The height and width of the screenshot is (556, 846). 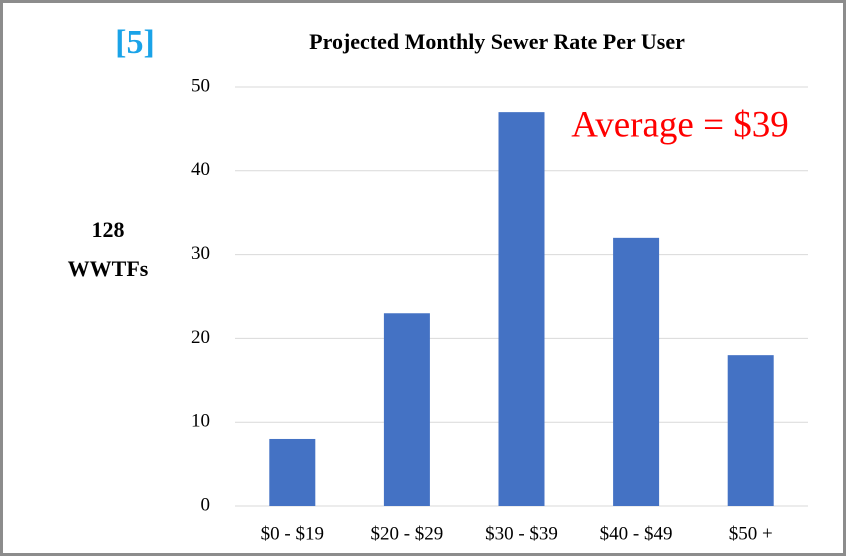 What do you see at coordinates (406, 533) in the screenshot?
I see `x-tick-label: $20 - $29` at bounding box center [406, 533].